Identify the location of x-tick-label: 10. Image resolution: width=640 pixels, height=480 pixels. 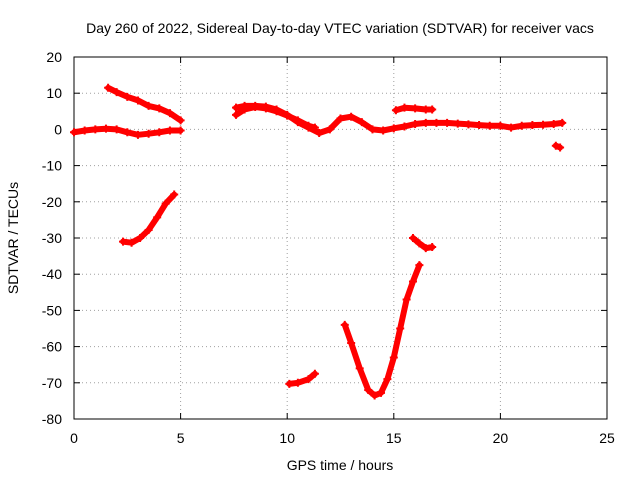
(287, 438).